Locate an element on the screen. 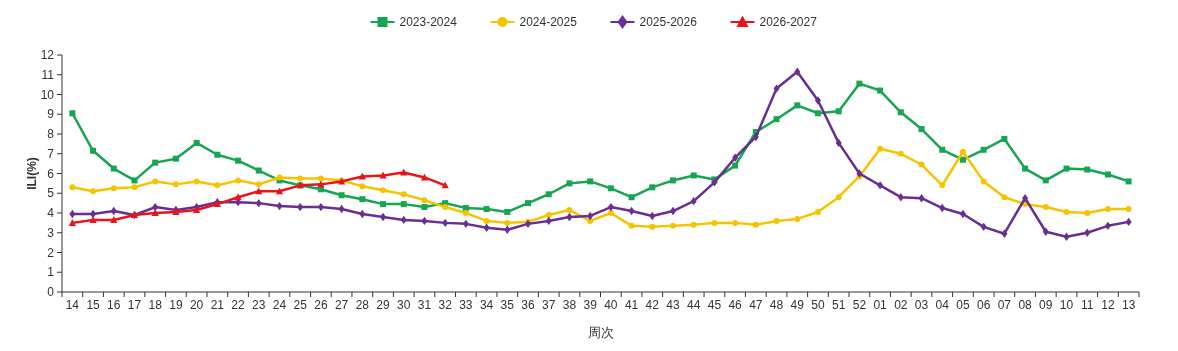 Image resolution: width=1178 pixels, height=351 pixels. y-tick-label: 9 is located at coordinates (51, 114).